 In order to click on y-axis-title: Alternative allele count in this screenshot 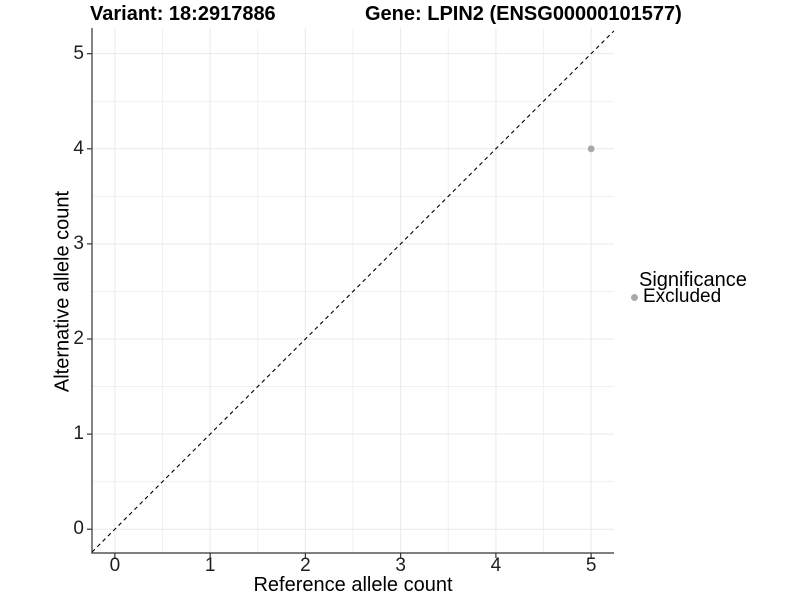, I will do `click(62, 291)`.